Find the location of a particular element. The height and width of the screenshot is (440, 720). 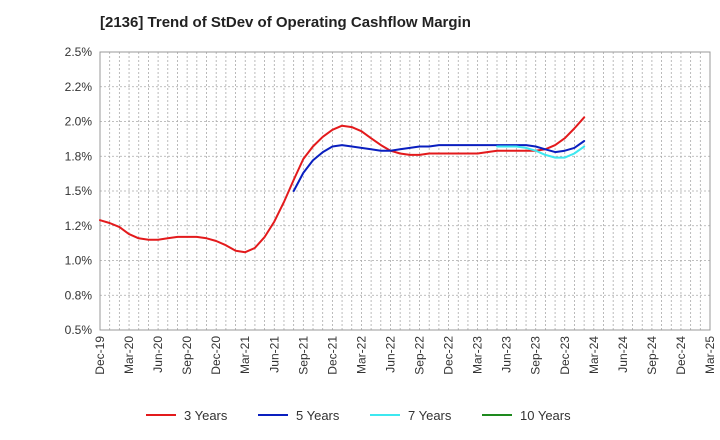

y-tick-label: 1.5% is located at coordinates (79, 191).